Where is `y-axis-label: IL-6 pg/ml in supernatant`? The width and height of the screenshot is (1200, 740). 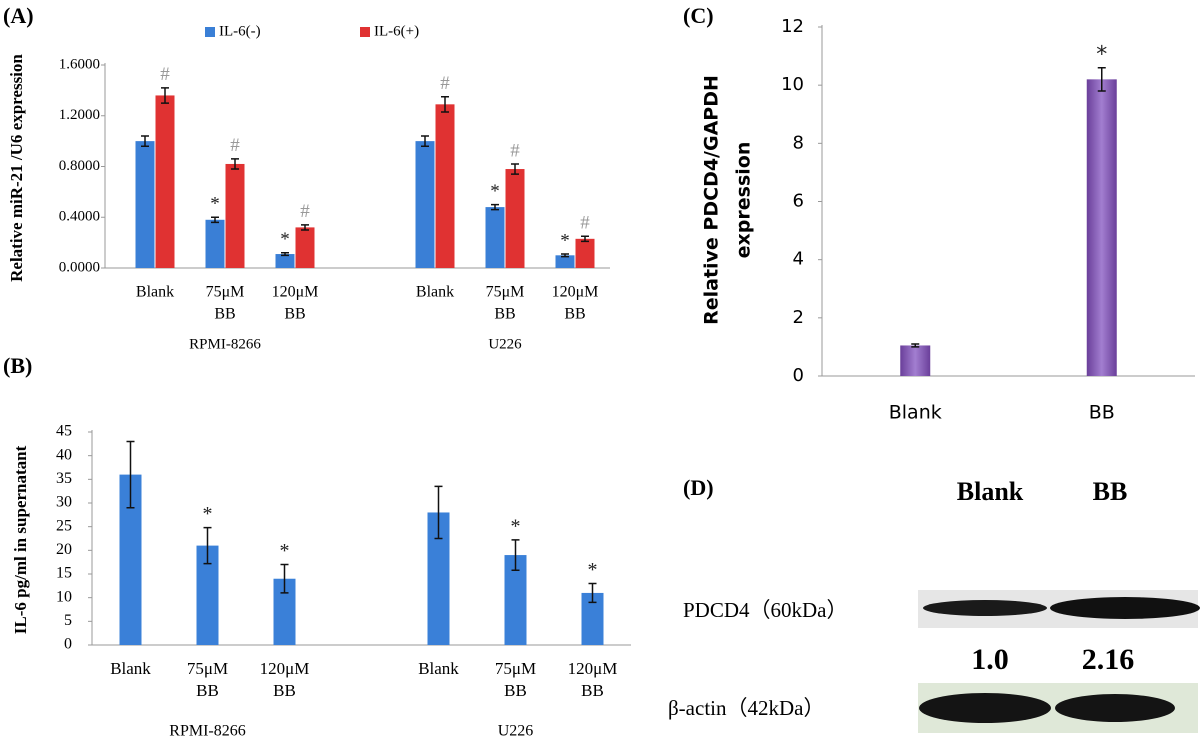 y-axis-label: IL-6 pg/ml in supernatant is located at coordinates (20, 539).